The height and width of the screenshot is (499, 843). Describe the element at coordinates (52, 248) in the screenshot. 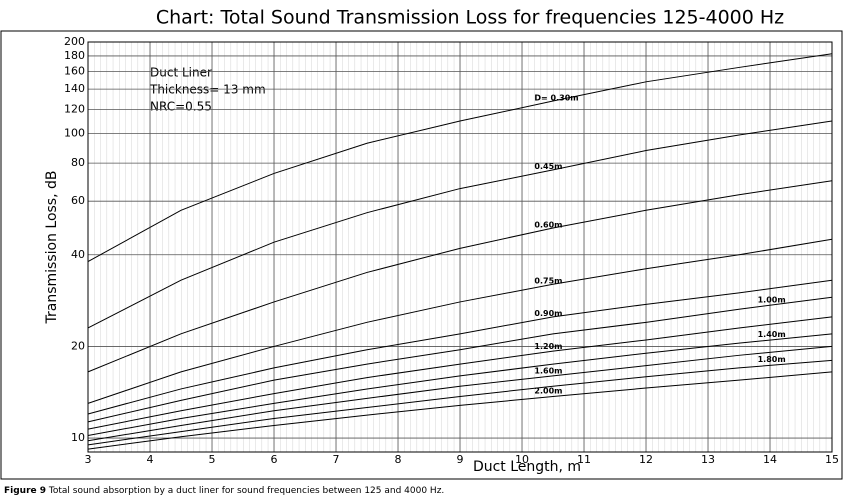

I see `y-axis-label: Transmission Loss, dB` at that location.